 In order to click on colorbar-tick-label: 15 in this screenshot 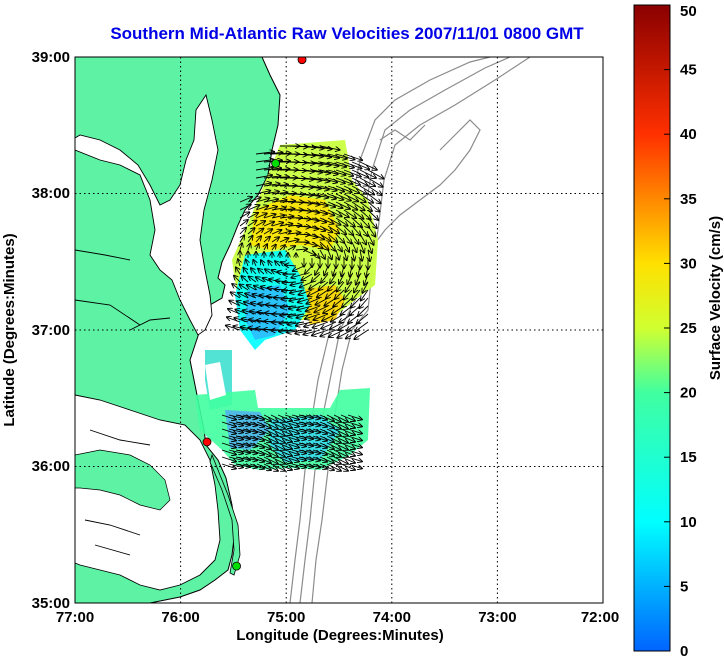, I will do `click(688, 457)`.